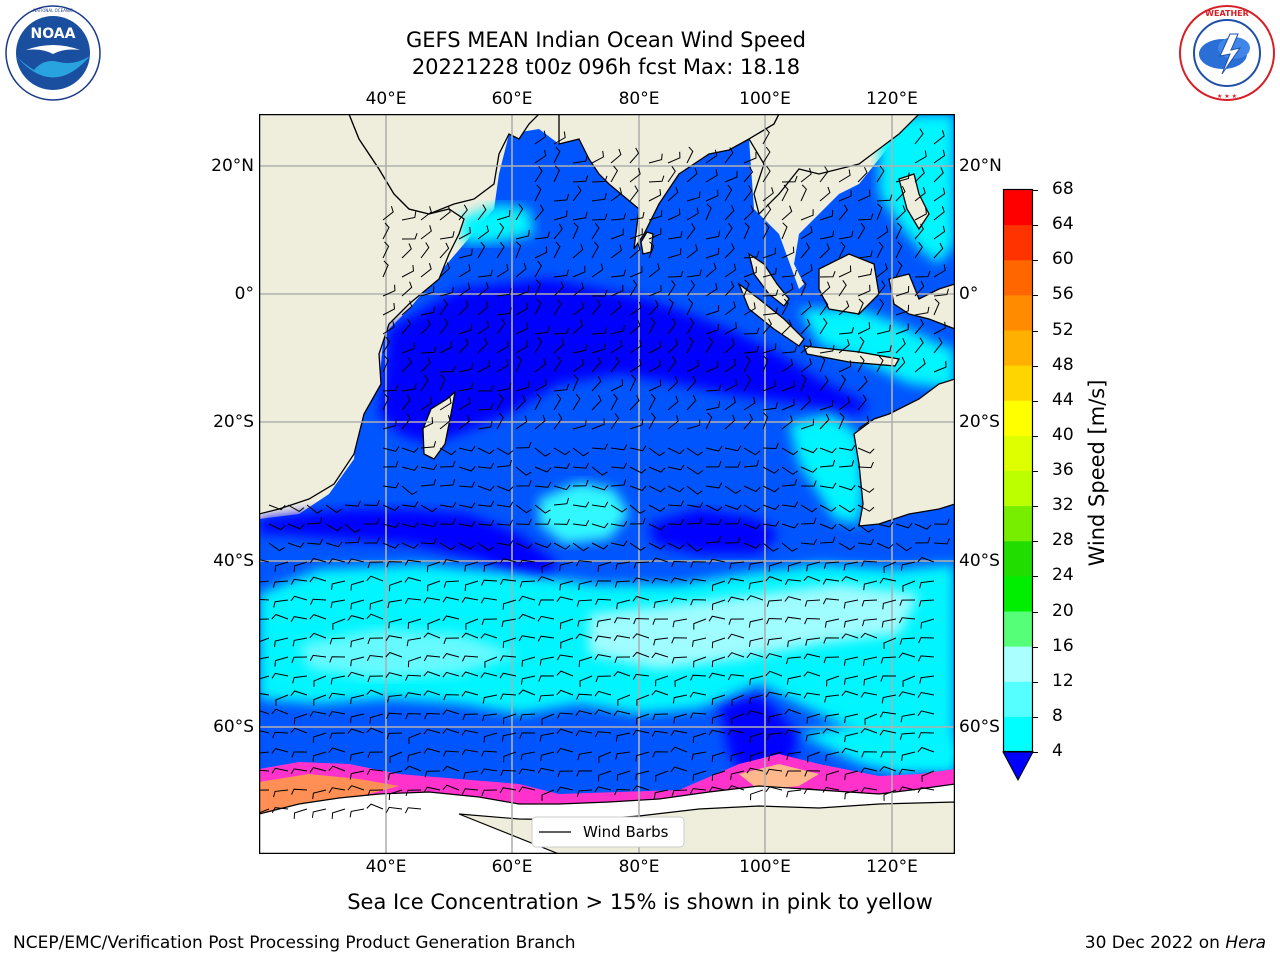 This screenshot has height=960, width=1280. I want to click on sumatra, so click(771, 314).